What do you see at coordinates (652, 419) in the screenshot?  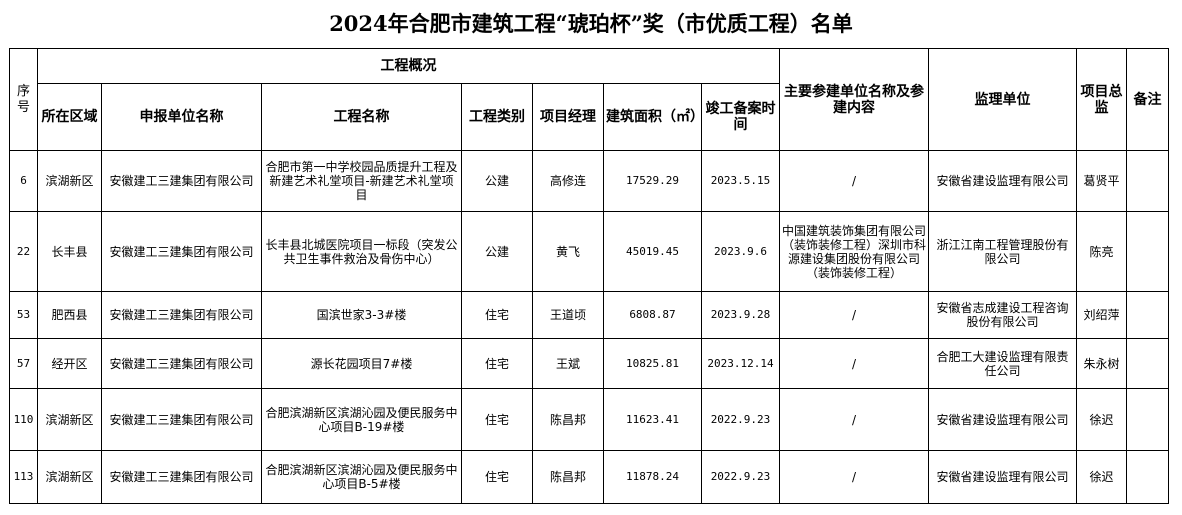 I see `cell-area: 11623.41` at bounding box center [652, 419].